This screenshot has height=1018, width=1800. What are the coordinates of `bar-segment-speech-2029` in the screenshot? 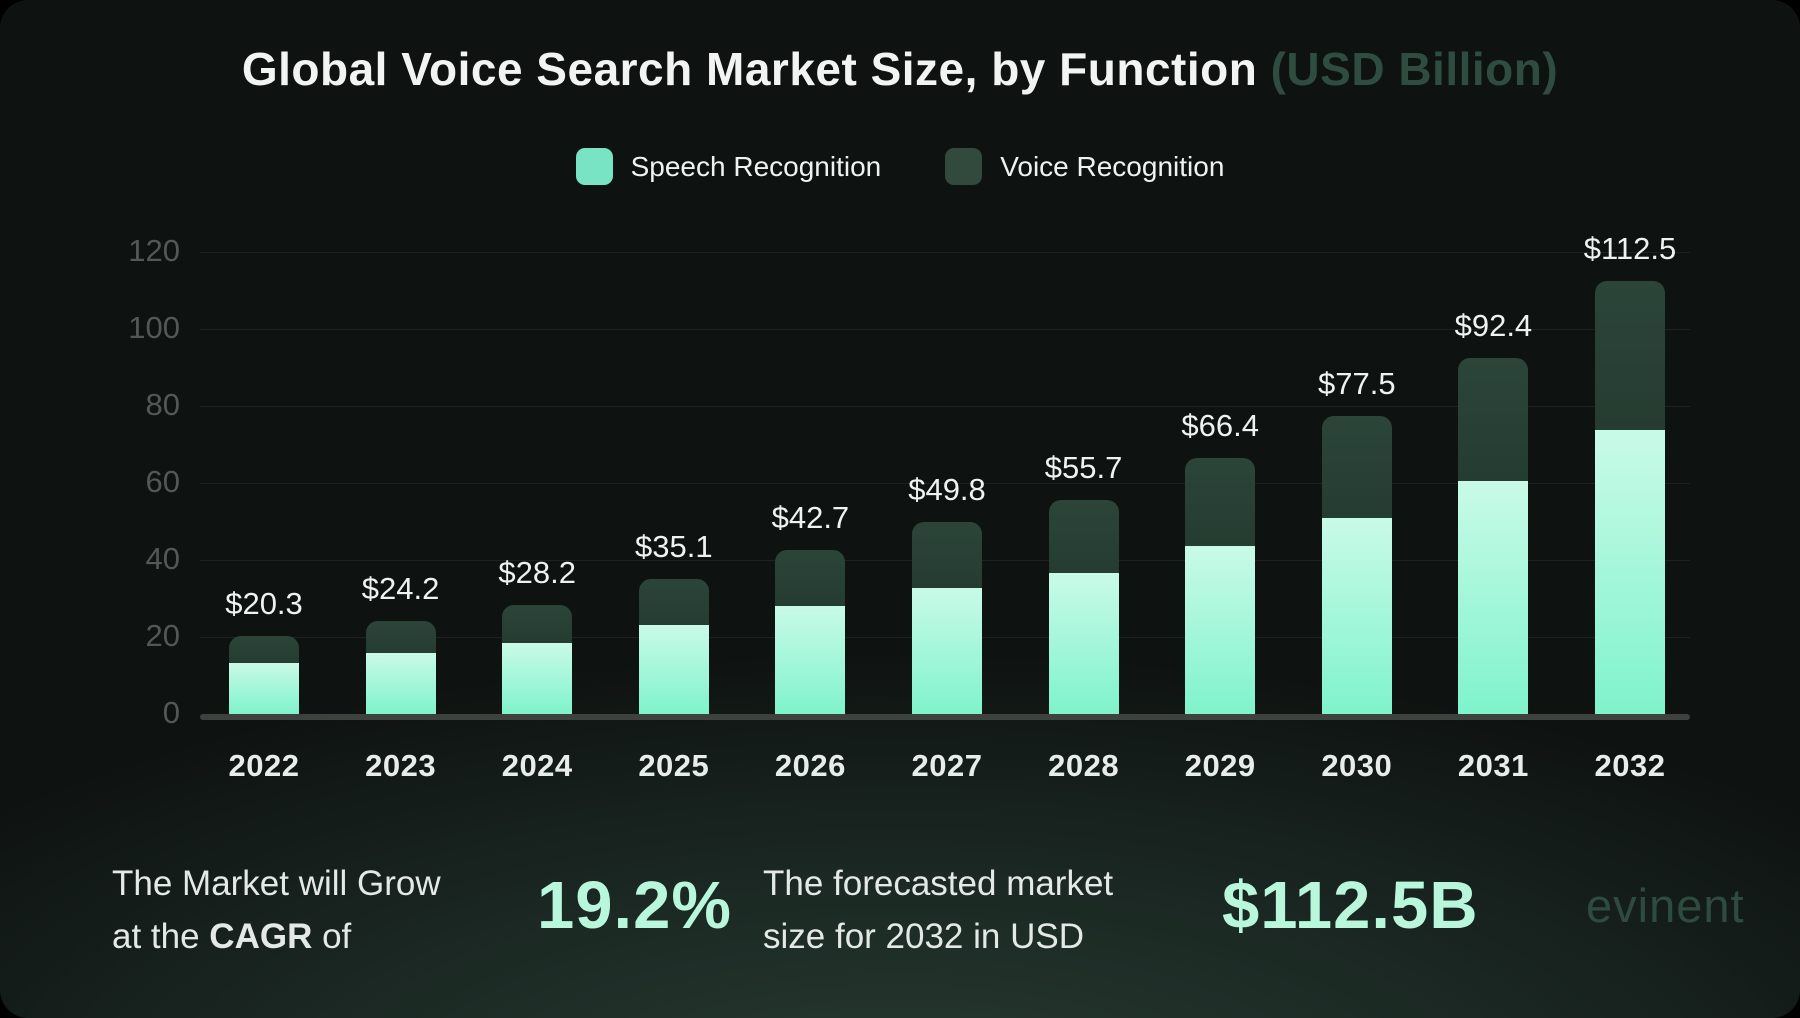 It's located at (1220, 630).